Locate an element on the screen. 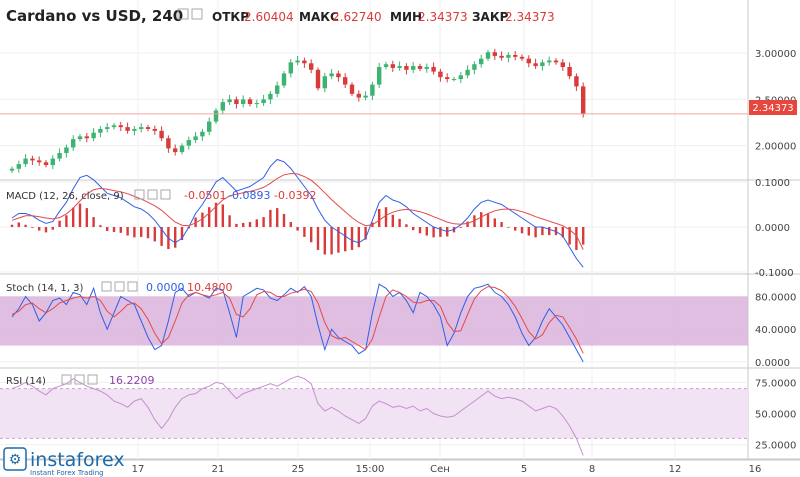  stoch-d-line is located at coordinates (297, 320).